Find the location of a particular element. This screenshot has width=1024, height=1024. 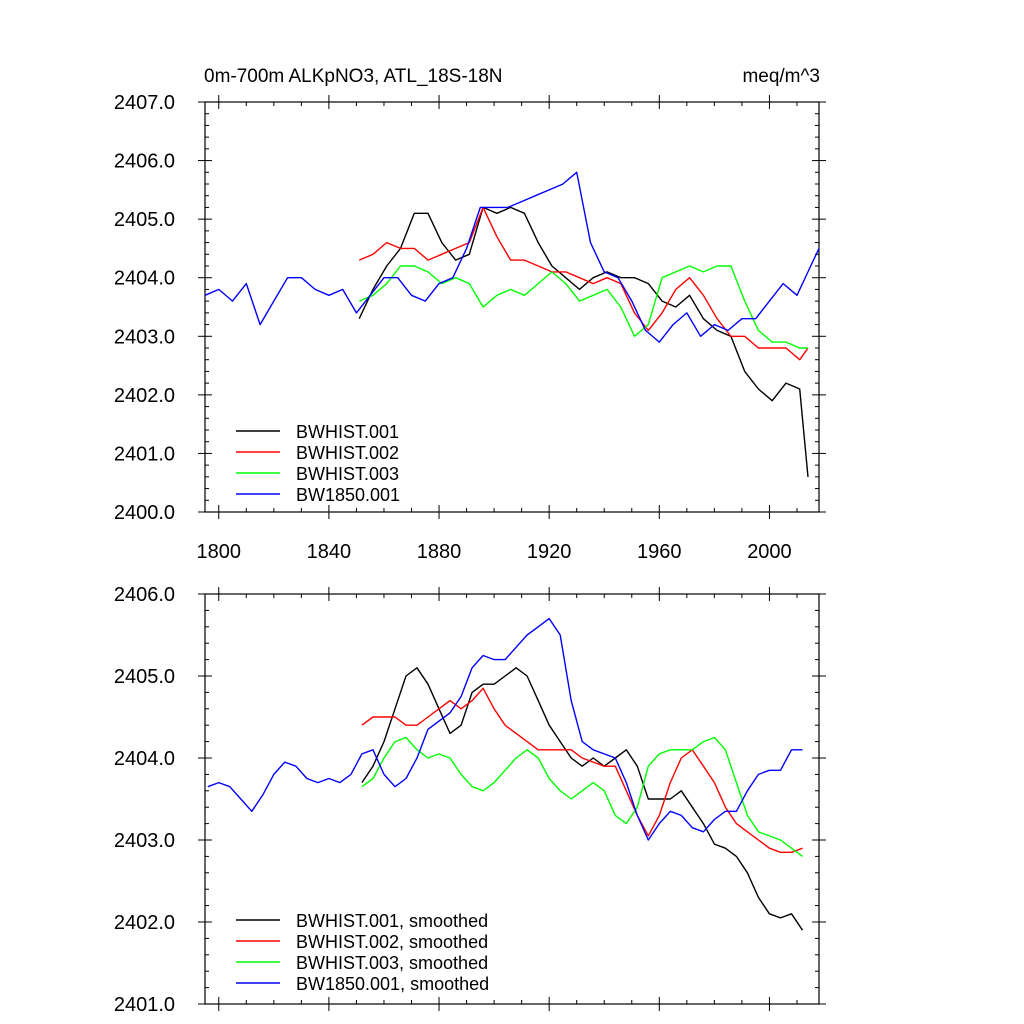

x-tick-label: 1960 is located at coordinates (659, 552).